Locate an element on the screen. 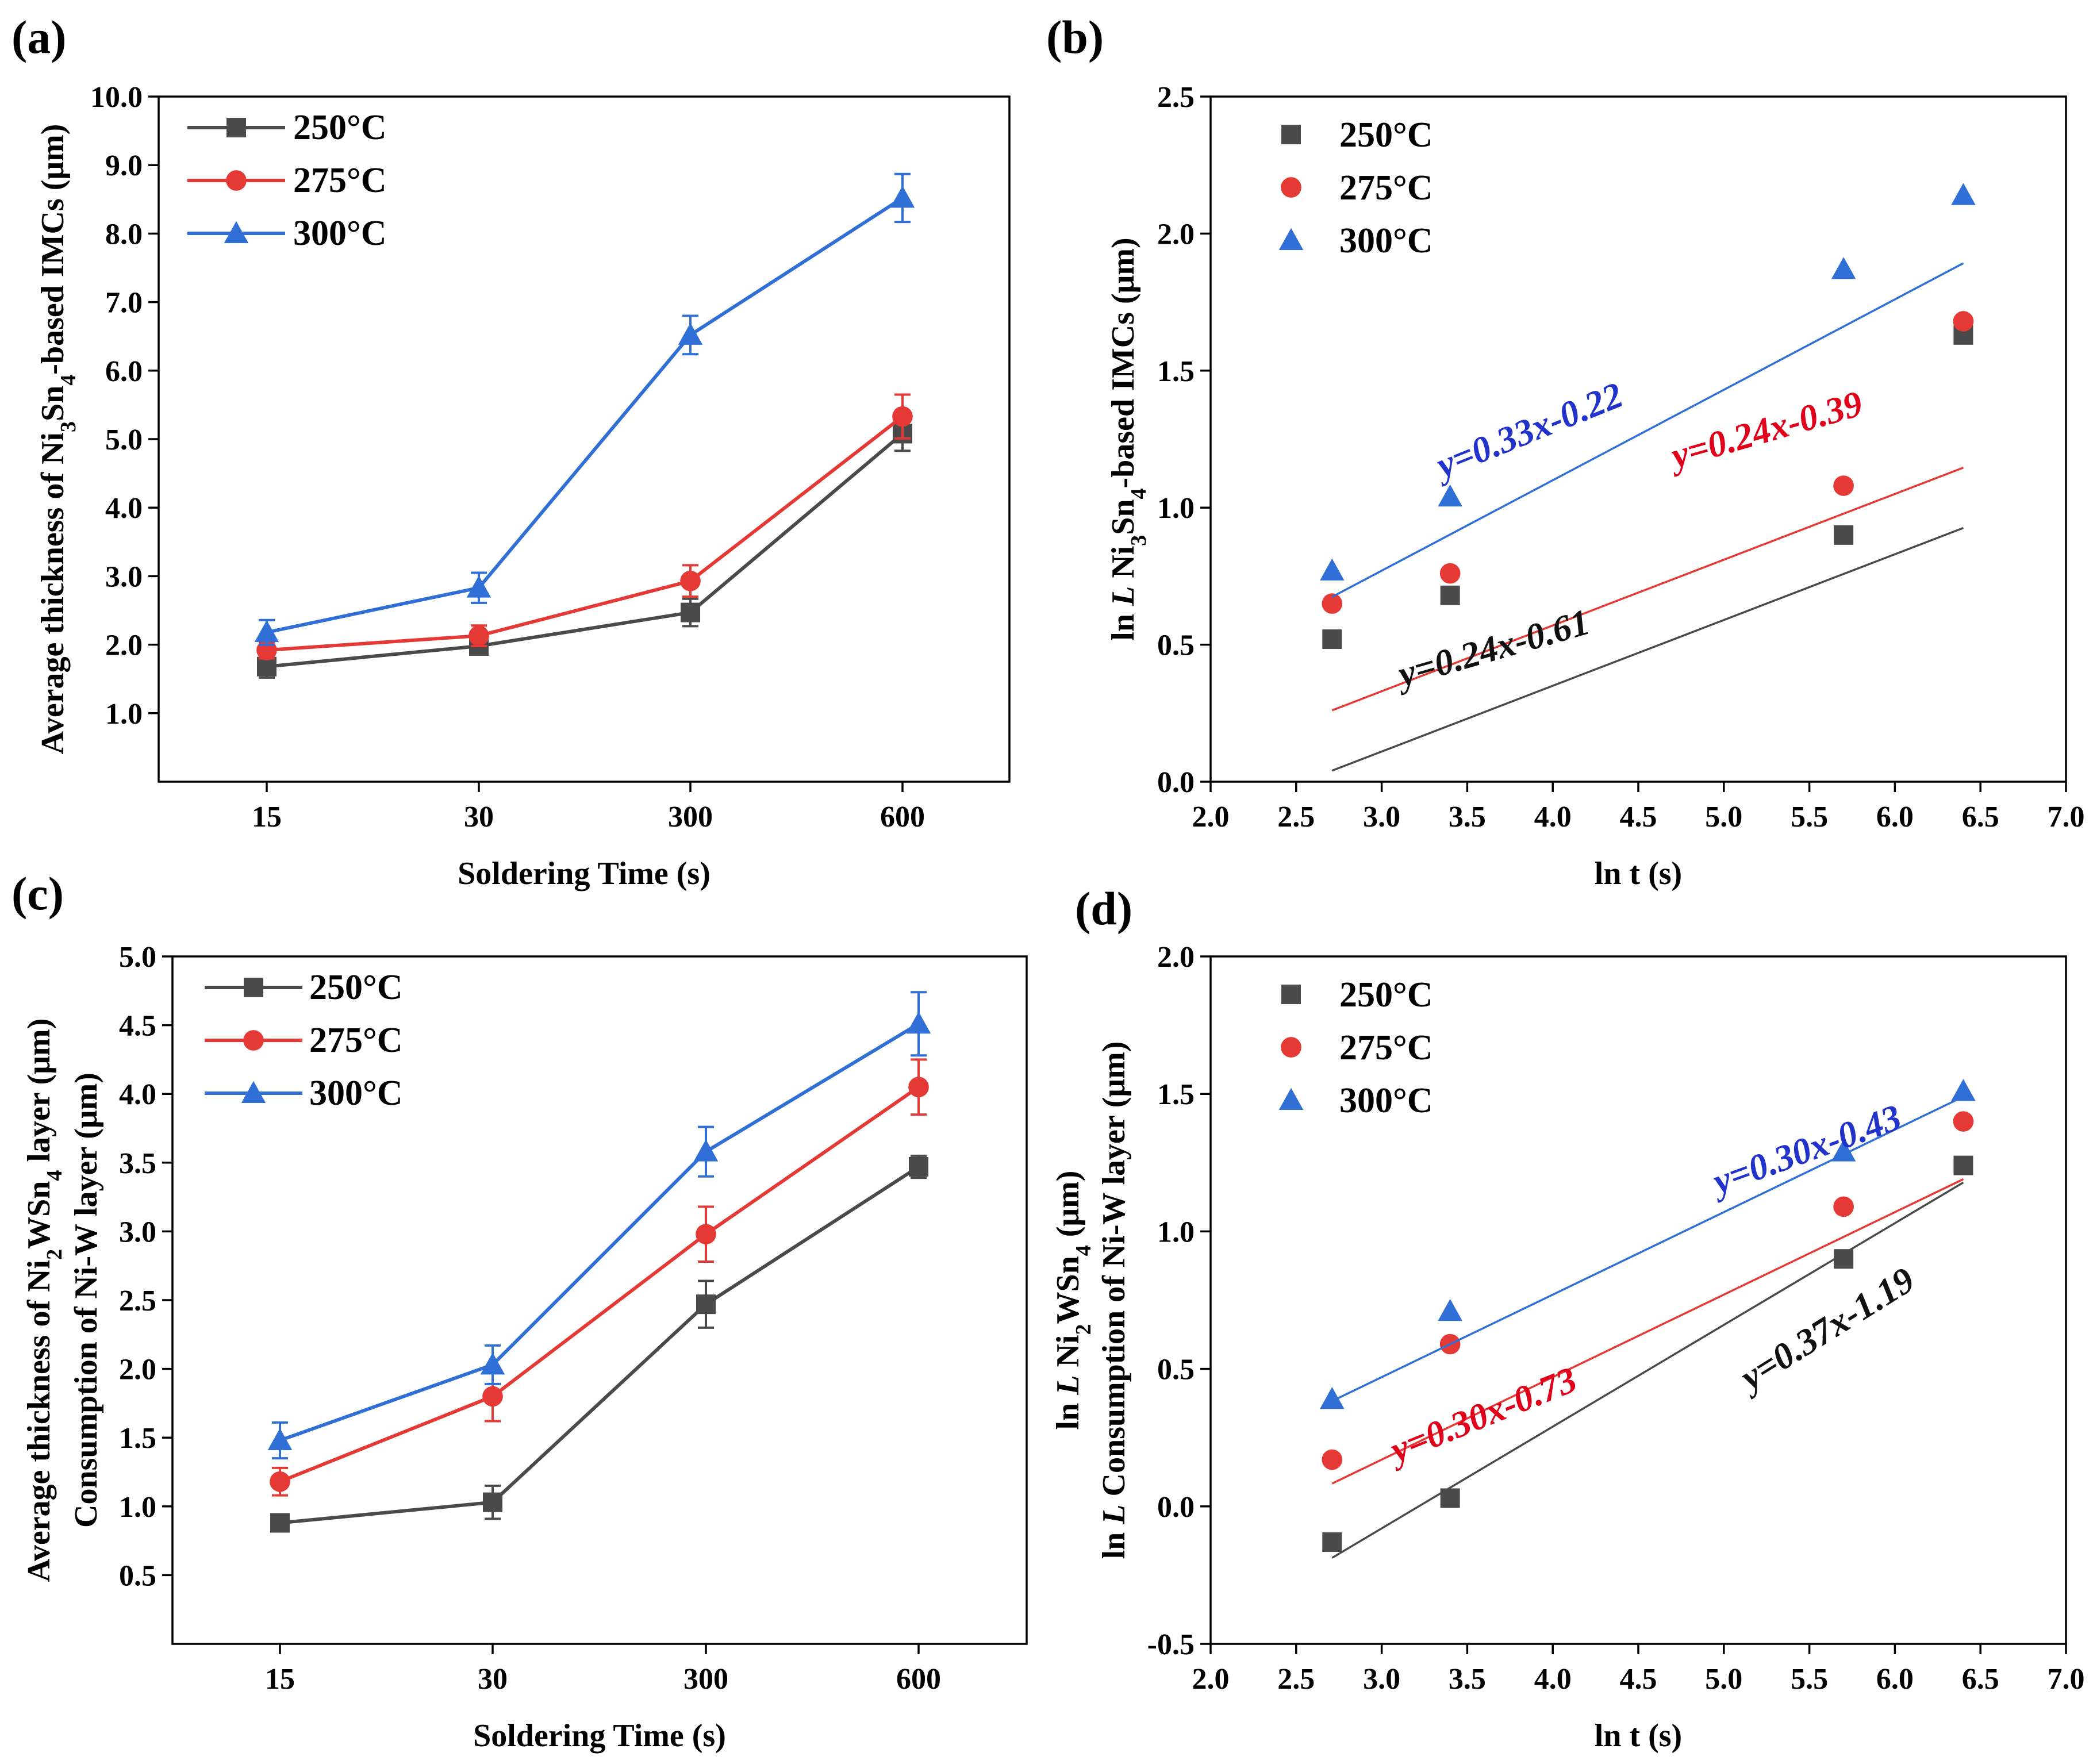 Image resolution: width=2093 pixels, height=1764 pixels. x-tick-label: 4.0 is located at coordinates (1553, 817).